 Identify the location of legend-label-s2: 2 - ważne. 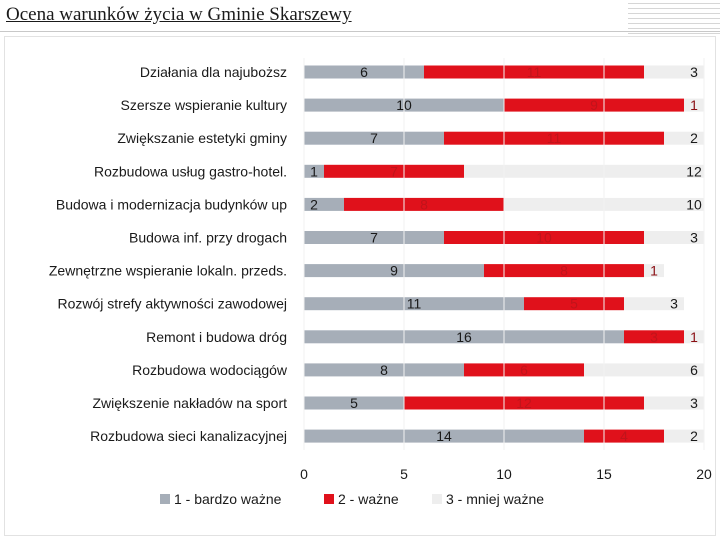
(368, 499).